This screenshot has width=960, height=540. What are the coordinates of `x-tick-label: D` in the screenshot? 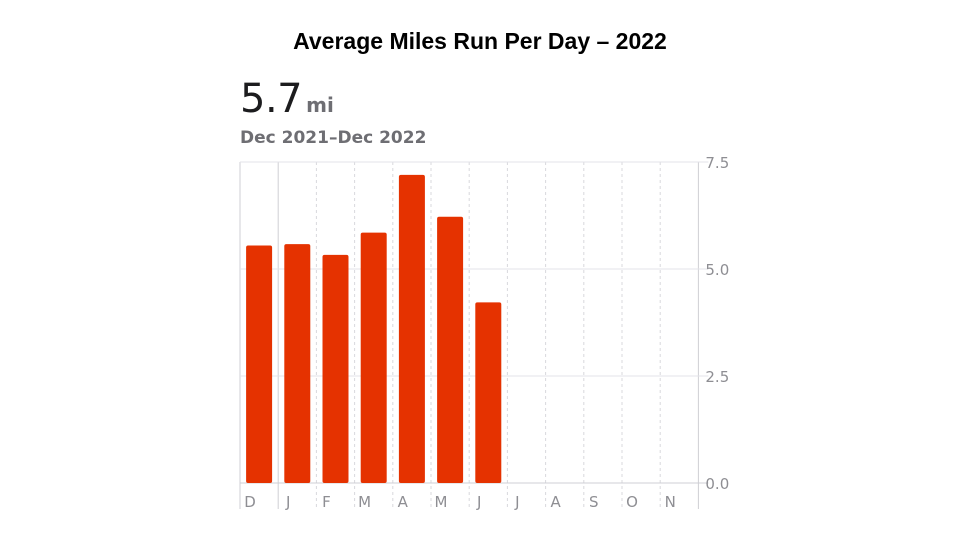 It's located at (250, 502).